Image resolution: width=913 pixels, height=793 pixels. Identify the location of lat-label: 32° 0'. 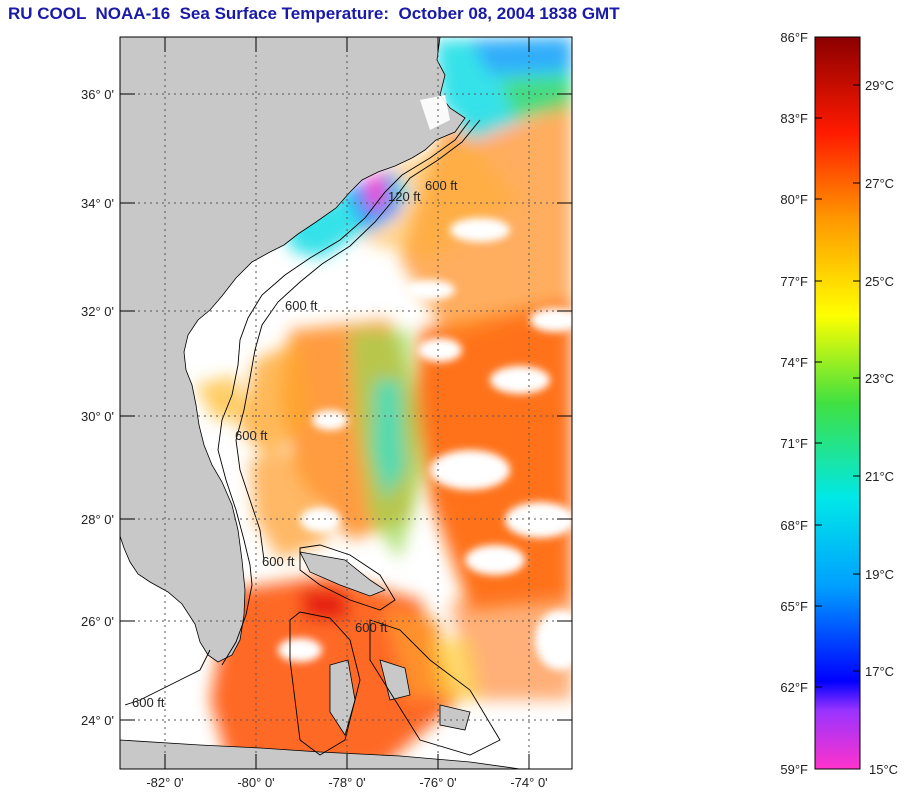
(97, 311).